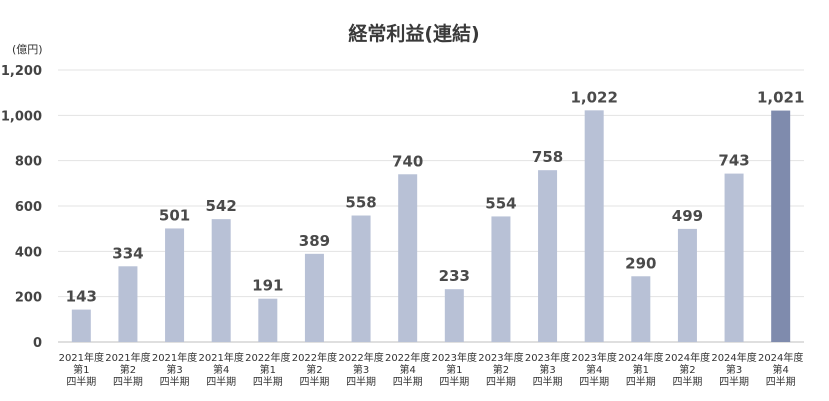 Image resolution: width=829 pixels, height=401 pixels. I want to click on y-tick-label: 1,000, so click(21, 116).